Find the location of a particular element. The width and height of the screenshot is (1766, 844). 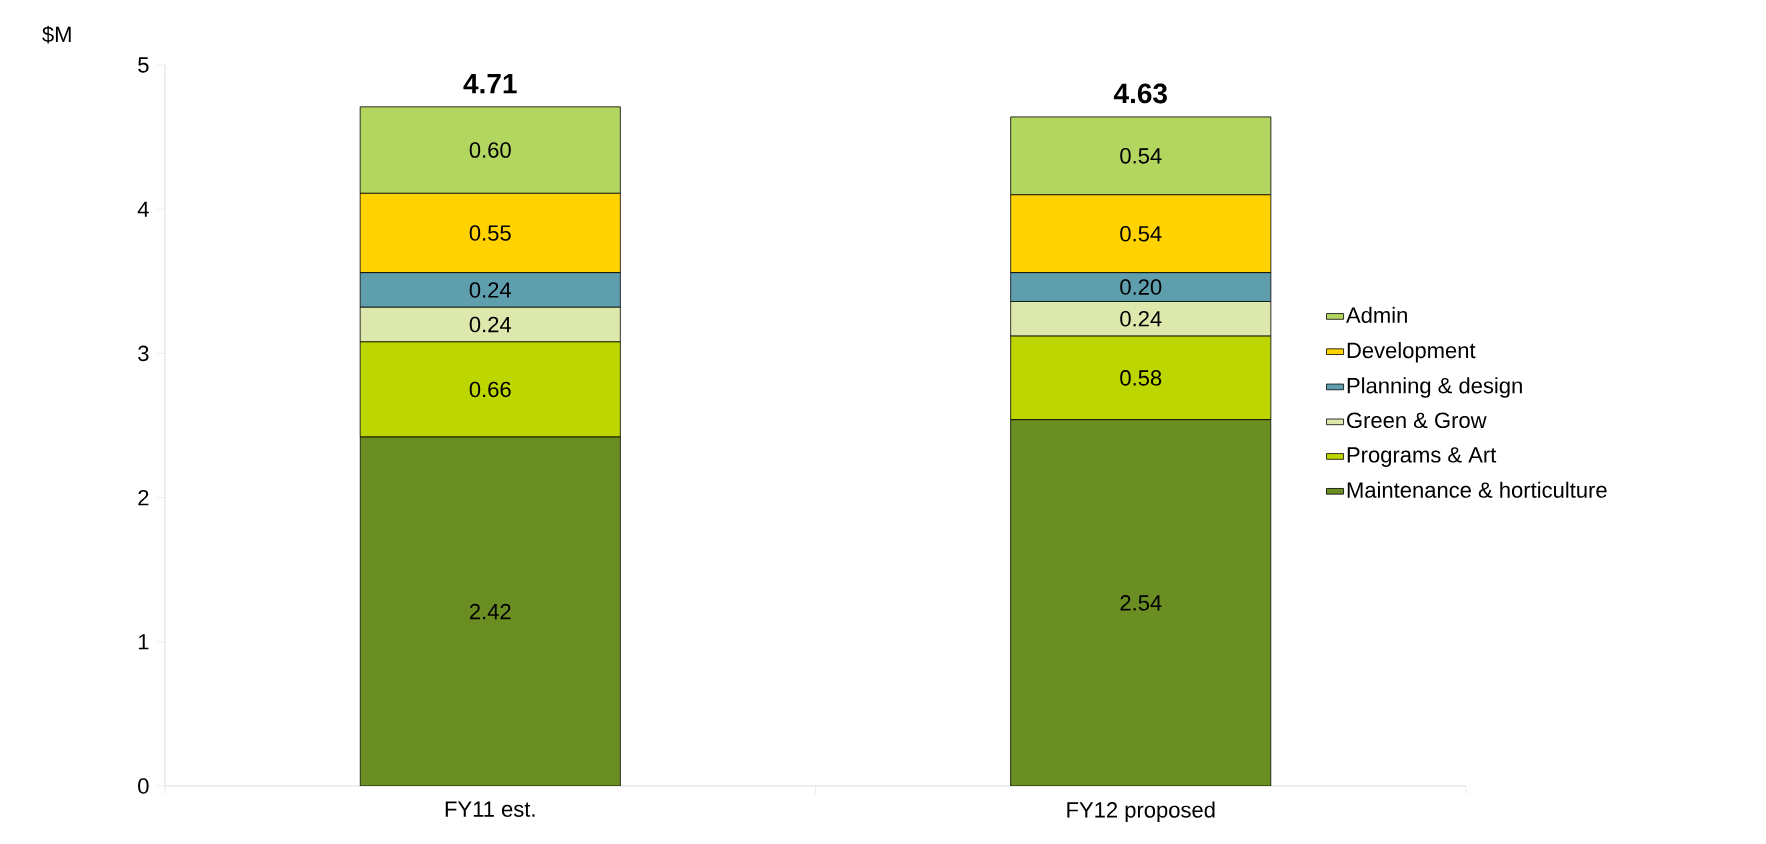

y-tick-label: 0 is located at coordinates (143, 786).